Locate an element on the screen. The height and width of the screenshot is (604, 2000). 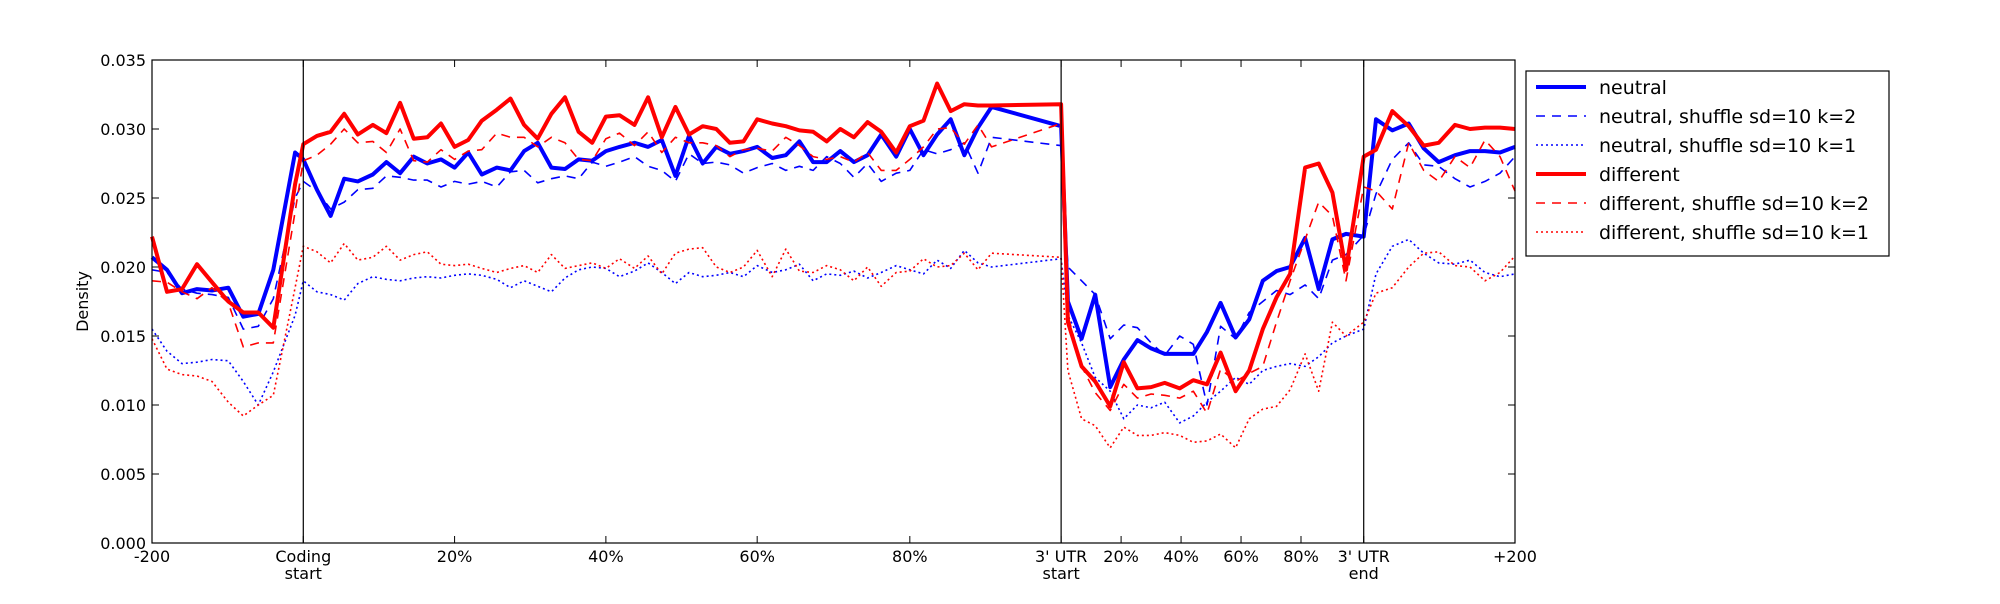
x-tick-label: +200 is located at coordinates (1515, 556).